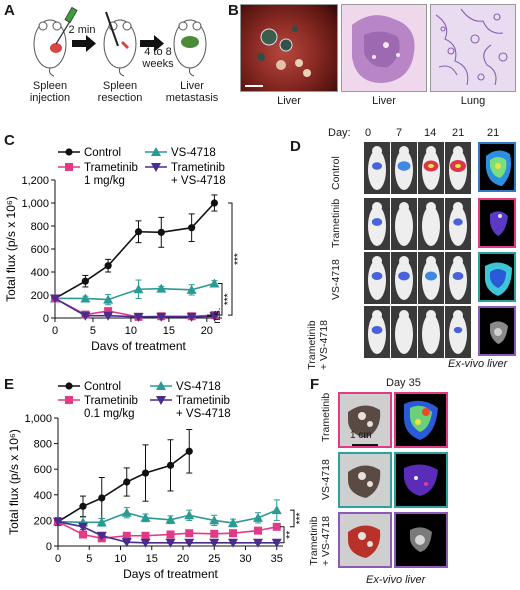 This screenshot has height=590, width=520. What do you see at coordinates (384, 48) in the screenshot?
I see `liver-histology-image` at bounding box center [384, 48].